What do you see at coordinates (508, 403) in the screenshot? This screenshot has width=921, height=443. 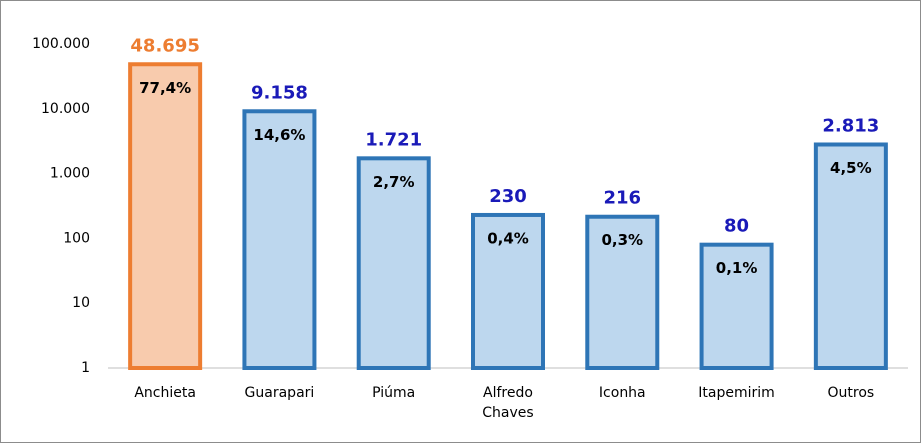 I see `x-tick-label: Alfredo Chaves` at bounding box center [508, 403].